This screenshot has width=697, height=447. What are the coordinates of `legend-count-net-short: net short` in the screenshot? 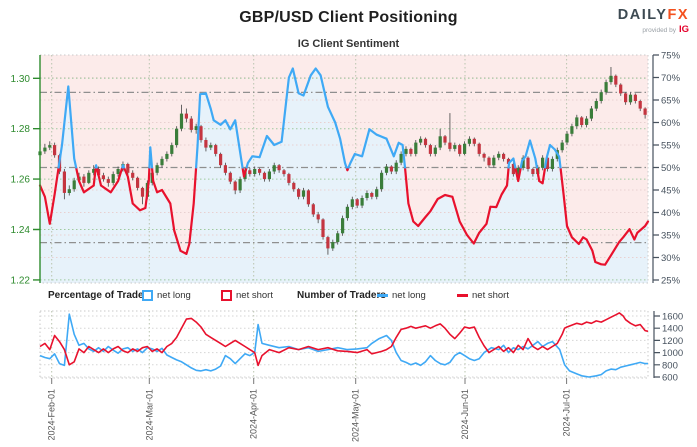 It's located at (483, 295).